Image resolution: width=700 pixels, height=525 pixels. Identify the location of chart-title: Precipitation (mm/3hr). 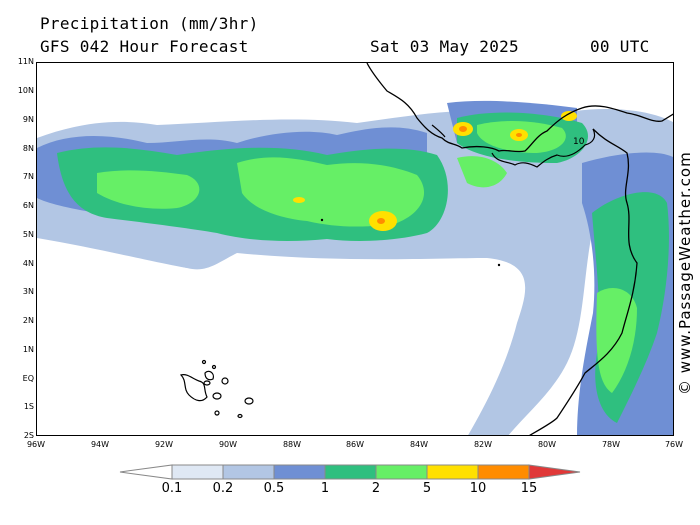
(149, 23).